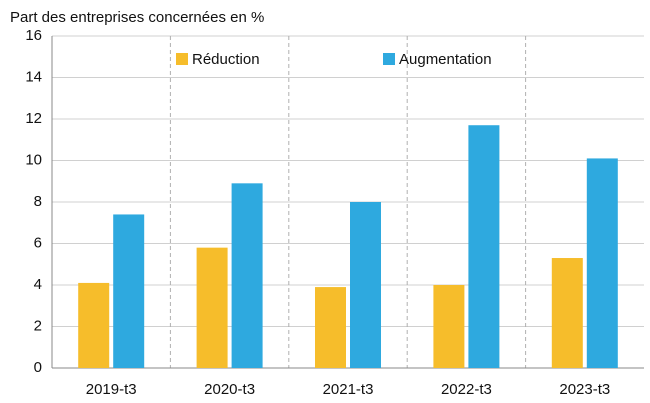 The width and height of the screenshot is (650, 403). What do you see at coordinates (445, 59) in the screenshot?
I see `legend-label: Augmentation` at bounding box center [445, 59].